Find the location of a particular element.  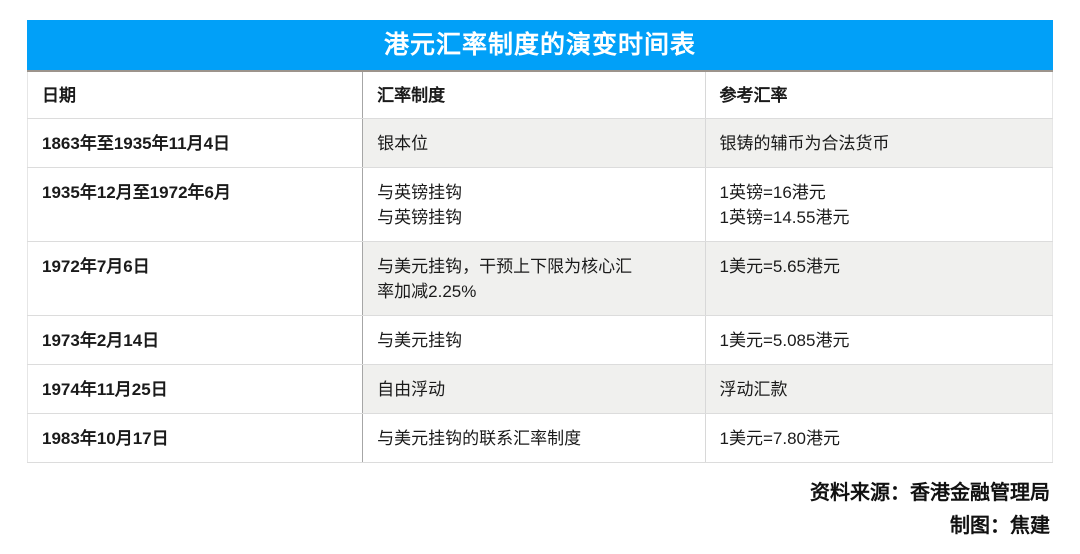

date-cell: 1863年至1935年11月4日 is located at coordinates (195, 143).